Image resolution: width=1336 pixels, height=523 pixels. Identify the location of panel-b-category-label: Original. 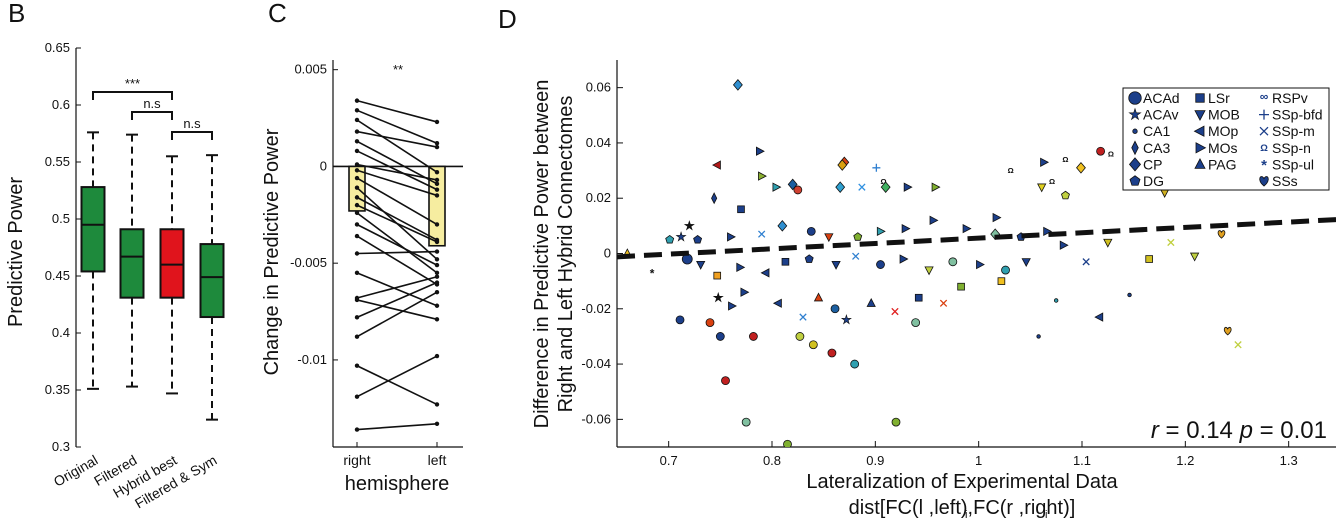
(76, 471).